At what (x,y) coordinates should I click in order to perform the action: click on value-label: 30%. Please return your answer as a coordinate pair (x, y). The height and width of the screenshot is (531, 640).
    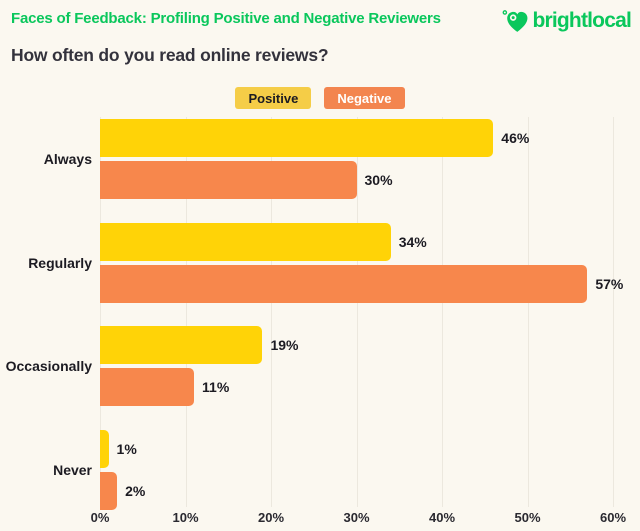
    Looking at the image, I should click on (378, 180).